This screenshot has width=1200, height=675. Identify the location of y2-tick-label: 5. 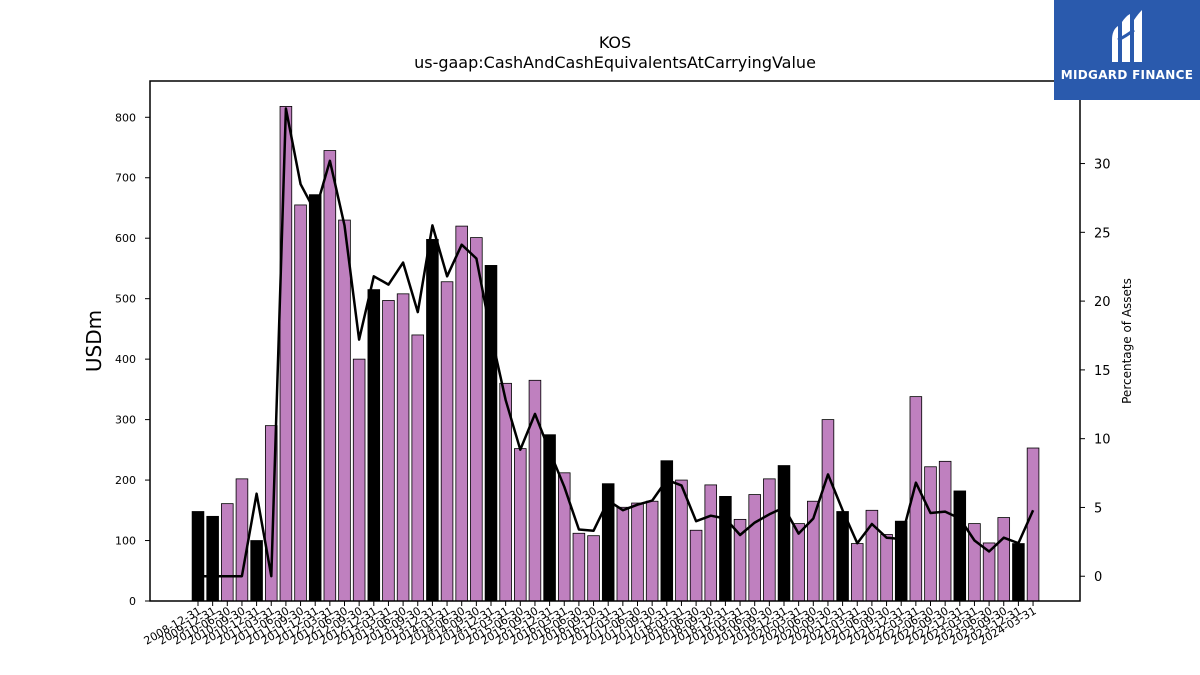
(1098, 508).